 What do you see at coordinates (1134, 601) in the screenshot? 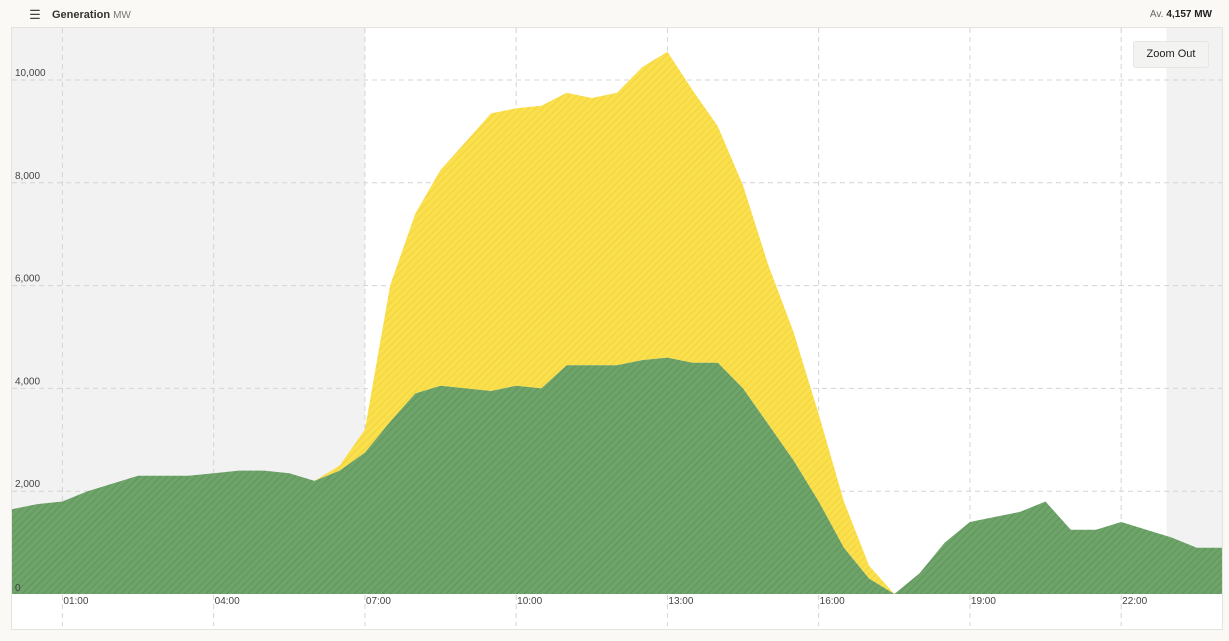
I see `x-tick-label: 22:00` at bounding box center [1134, 601].